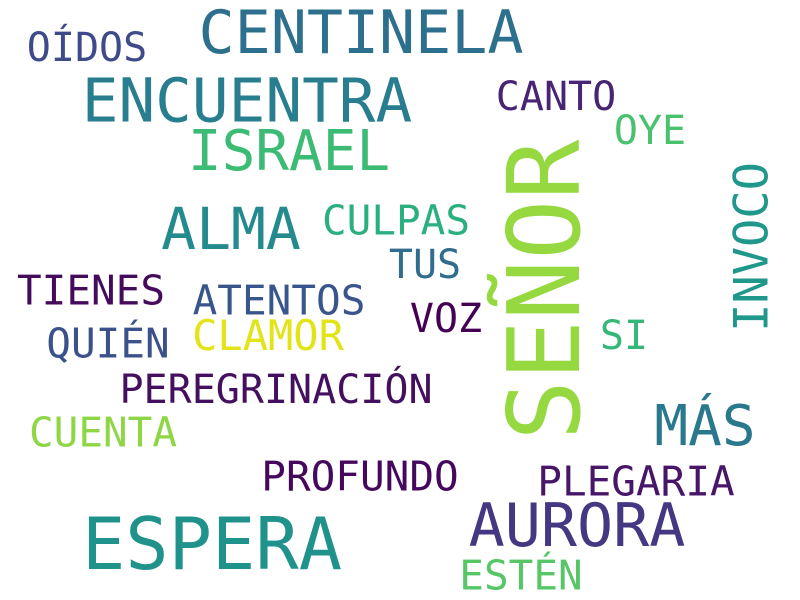 This screenshot has height=600, width=800. What do you see at coordinates (521, 575) in the screenshot?
I see `word-esten: ESTÉN` at bounding box center [521, 575].